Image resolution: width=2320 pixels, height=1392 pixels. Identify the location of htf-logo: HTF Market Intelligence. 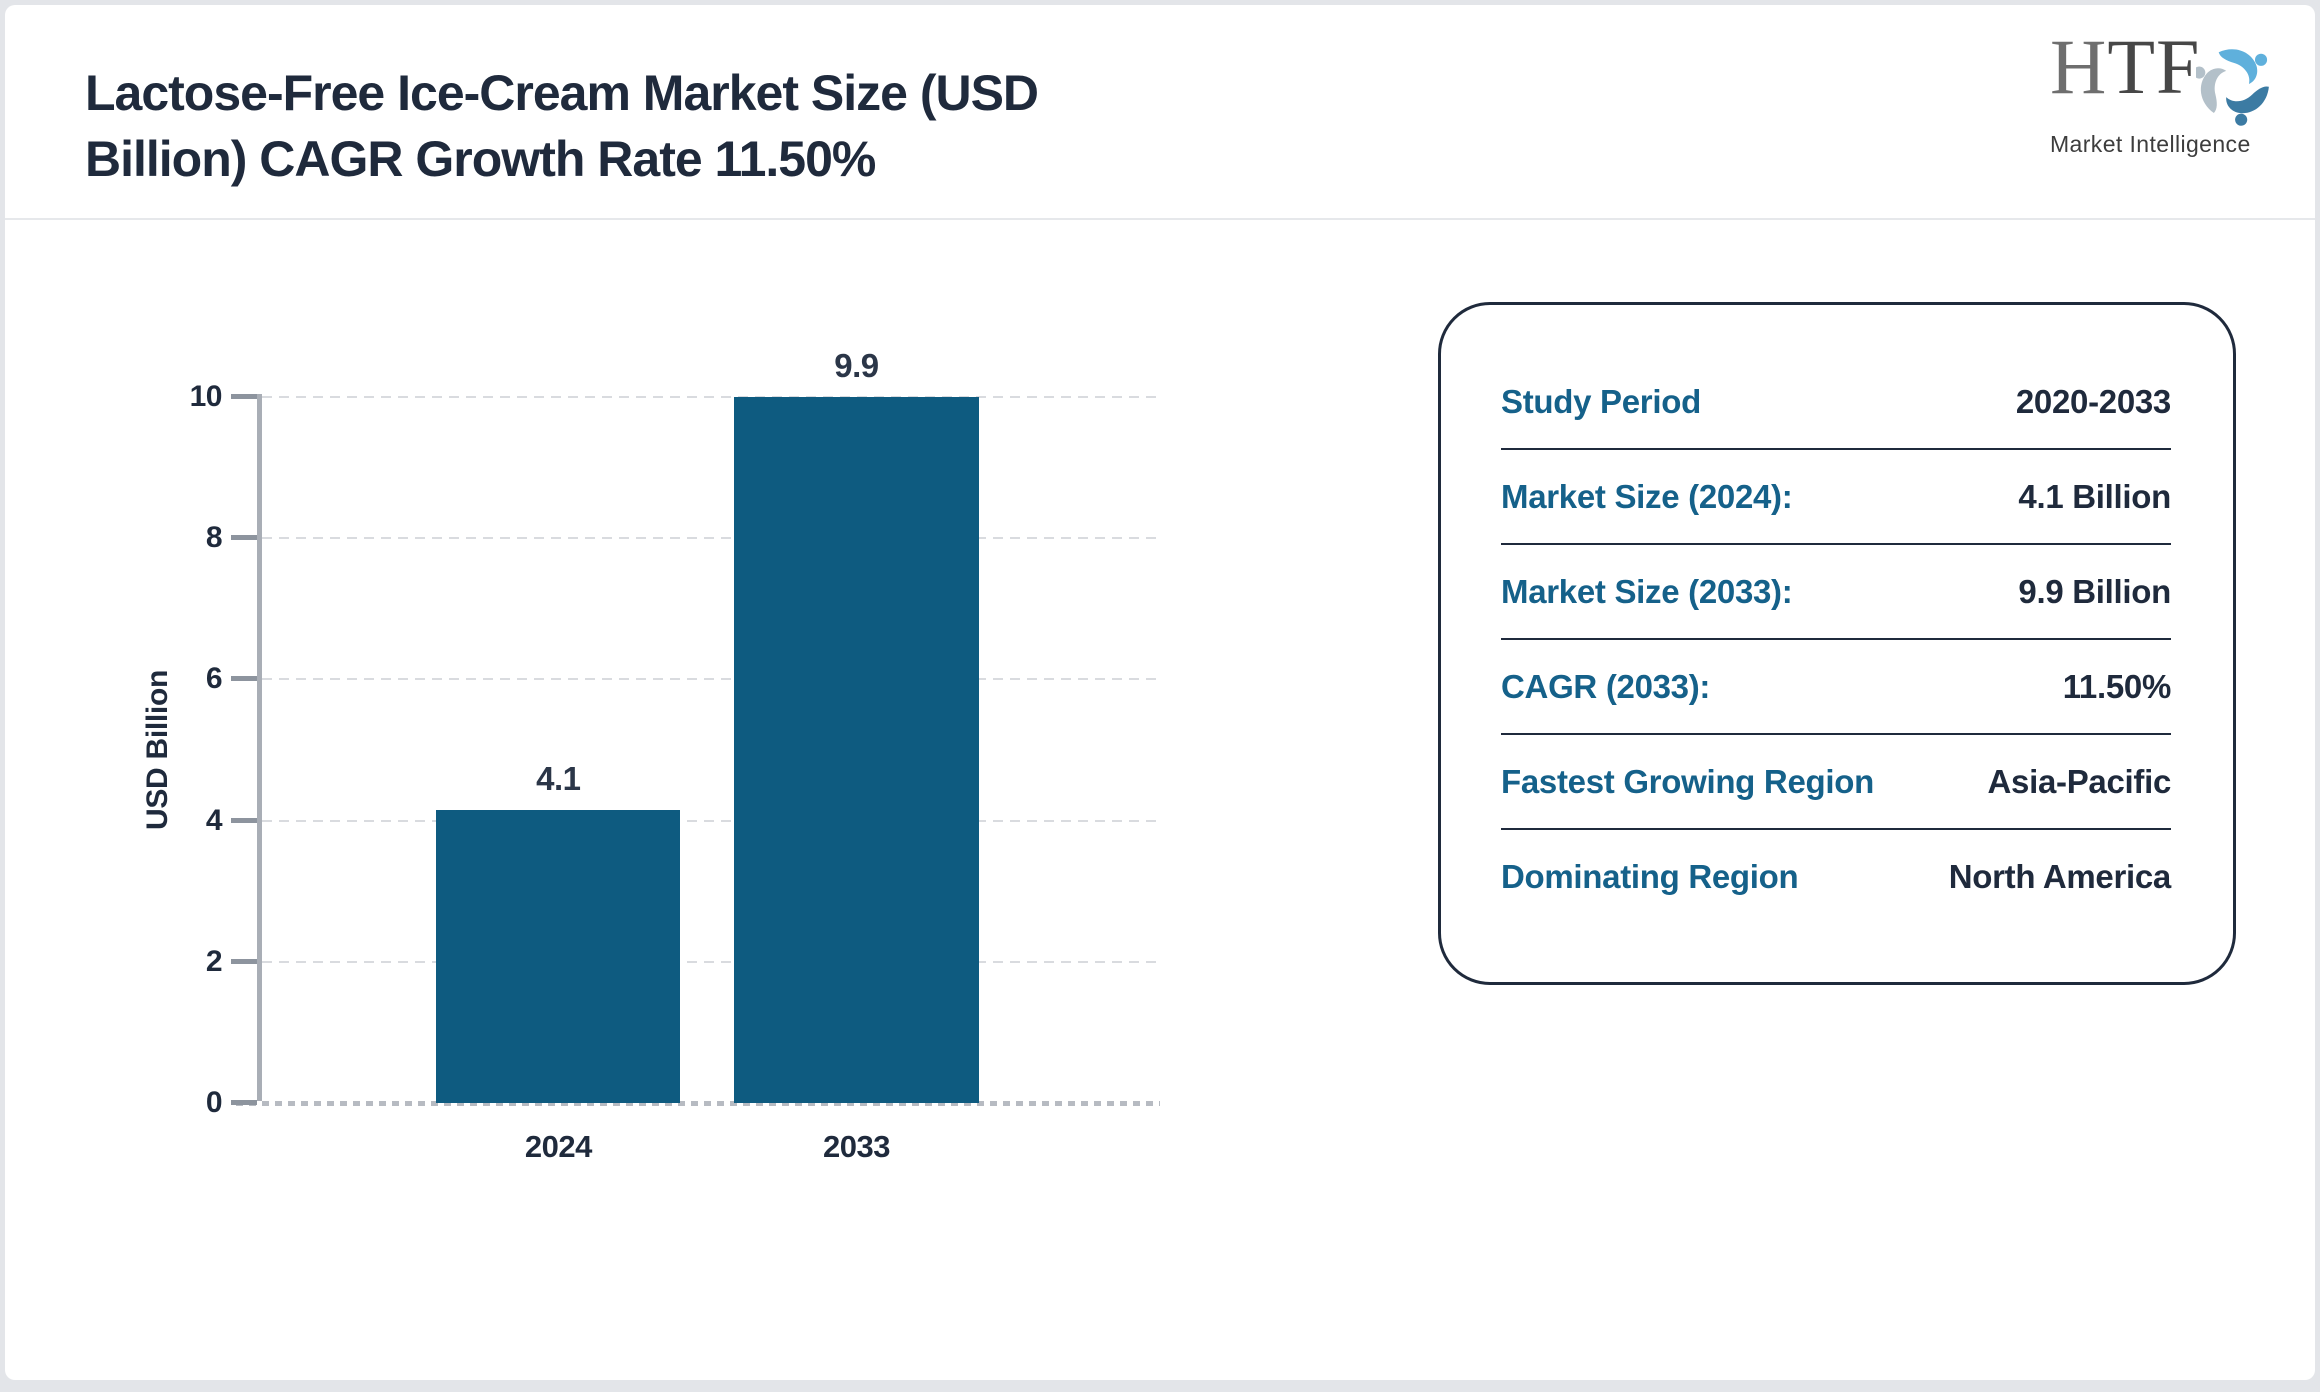
(2161, 91).